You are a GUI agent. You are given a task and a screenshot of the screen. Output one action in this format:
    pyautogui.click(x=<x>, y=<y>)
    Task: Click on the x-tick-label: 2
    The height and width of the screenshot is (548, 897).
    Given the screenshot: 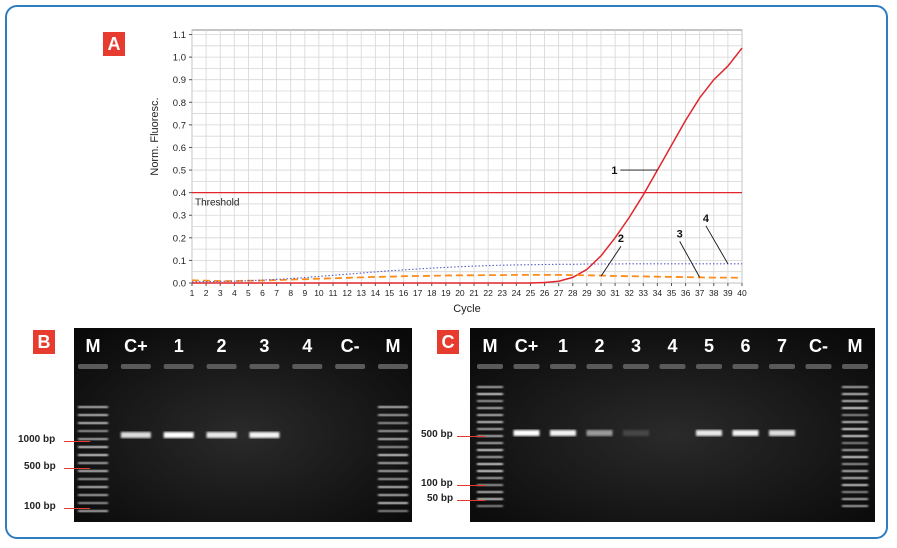 What is the action you would take?
    pyautogui.click(x=206, y=293)
    